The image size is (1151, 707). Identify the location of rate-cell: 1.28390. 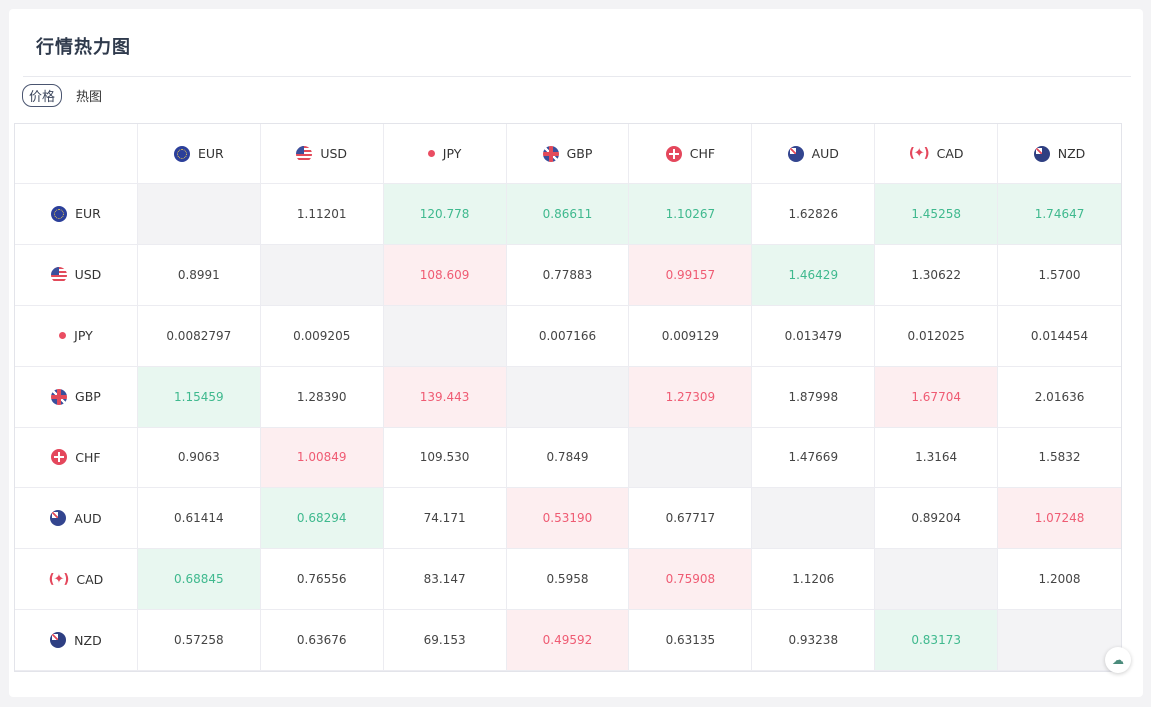
(322, 397).